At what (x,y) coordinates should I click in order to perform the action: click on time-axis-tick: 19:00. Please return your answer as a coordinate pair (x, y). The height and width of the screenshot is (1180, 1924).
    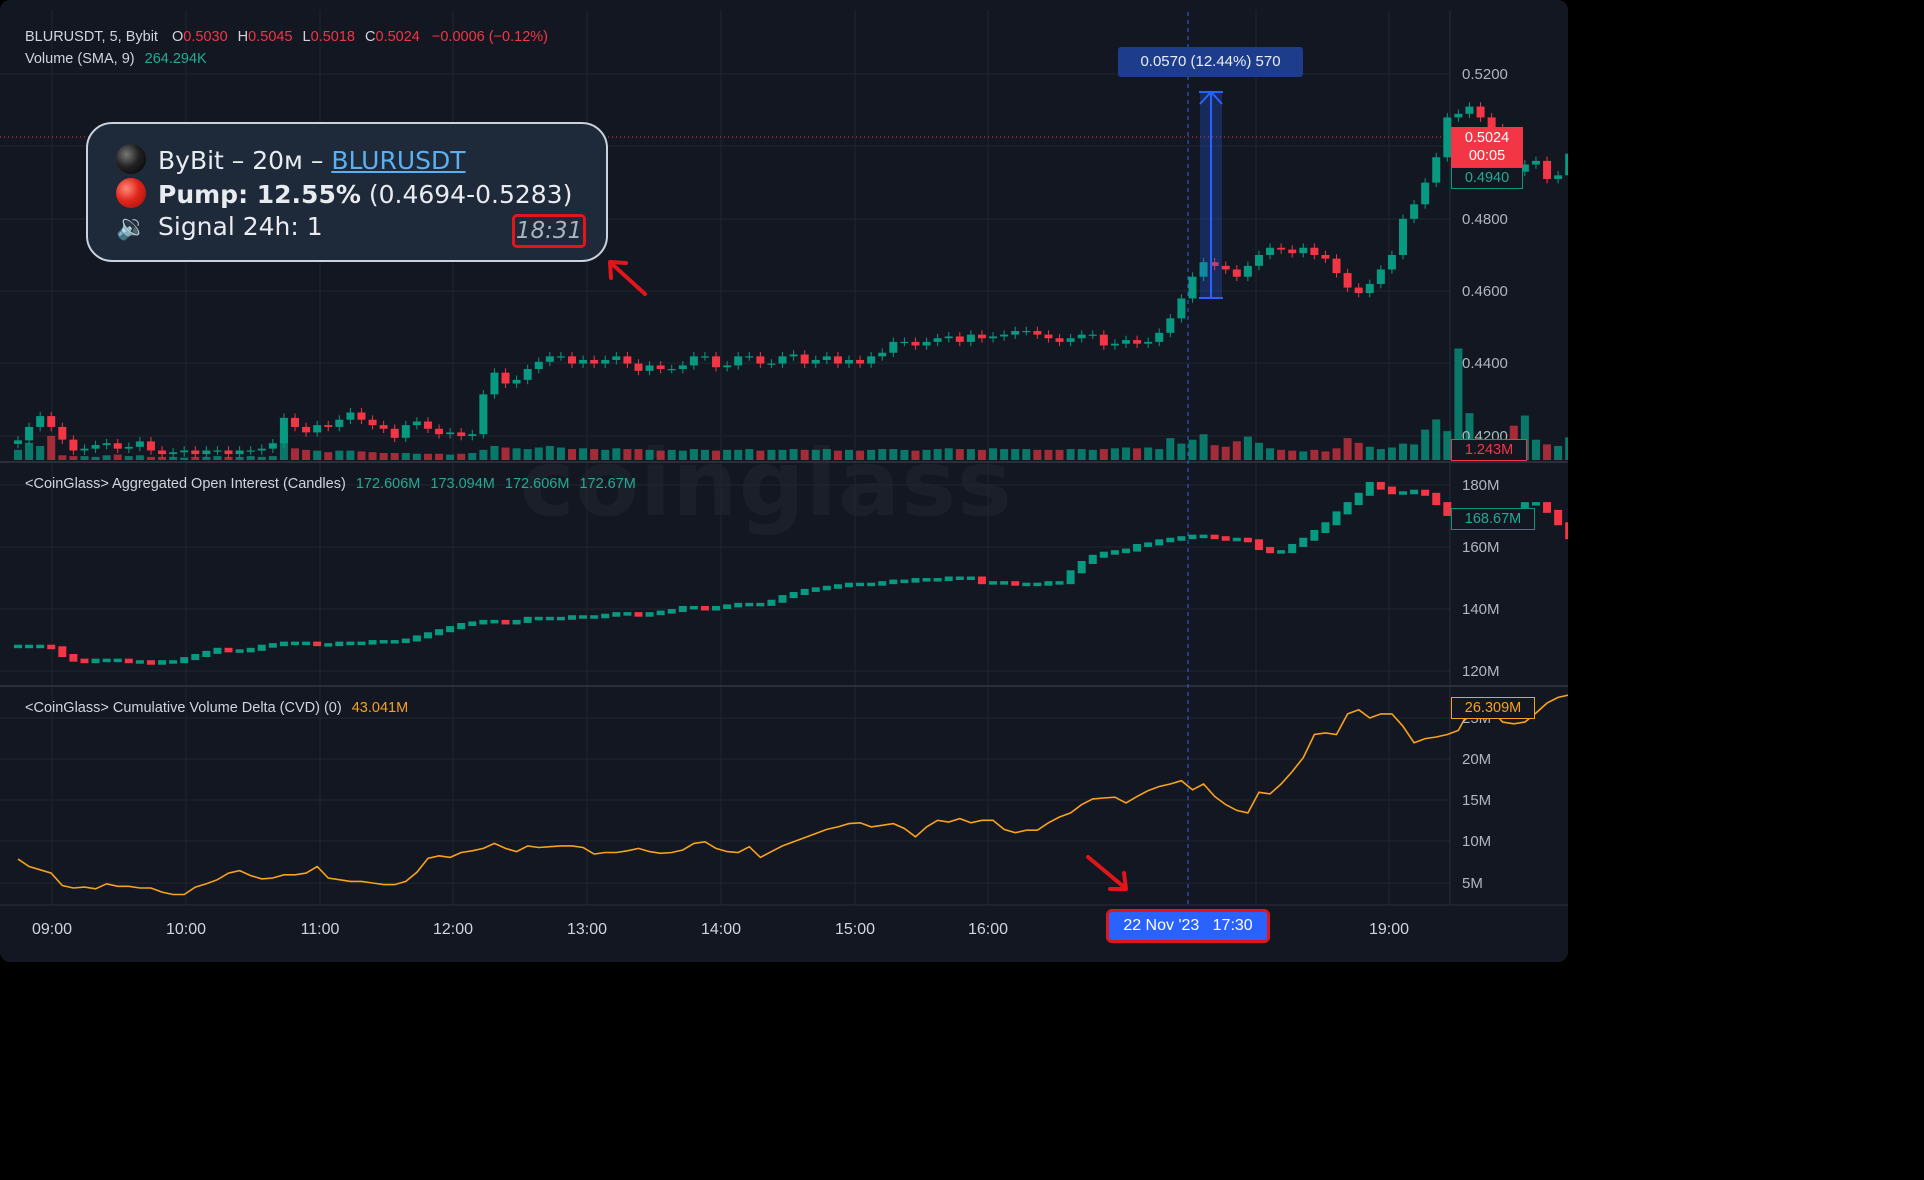
    Looking at the image, I should click on (1389, 929).